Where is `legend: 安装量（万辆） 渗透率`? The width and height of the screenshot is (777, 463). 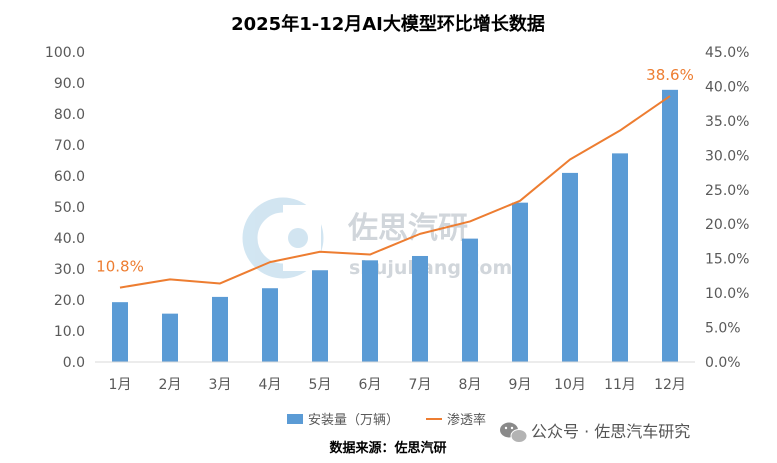 legend: 安装量（万辆） 渗透率 is located at coordinates (386, 420).